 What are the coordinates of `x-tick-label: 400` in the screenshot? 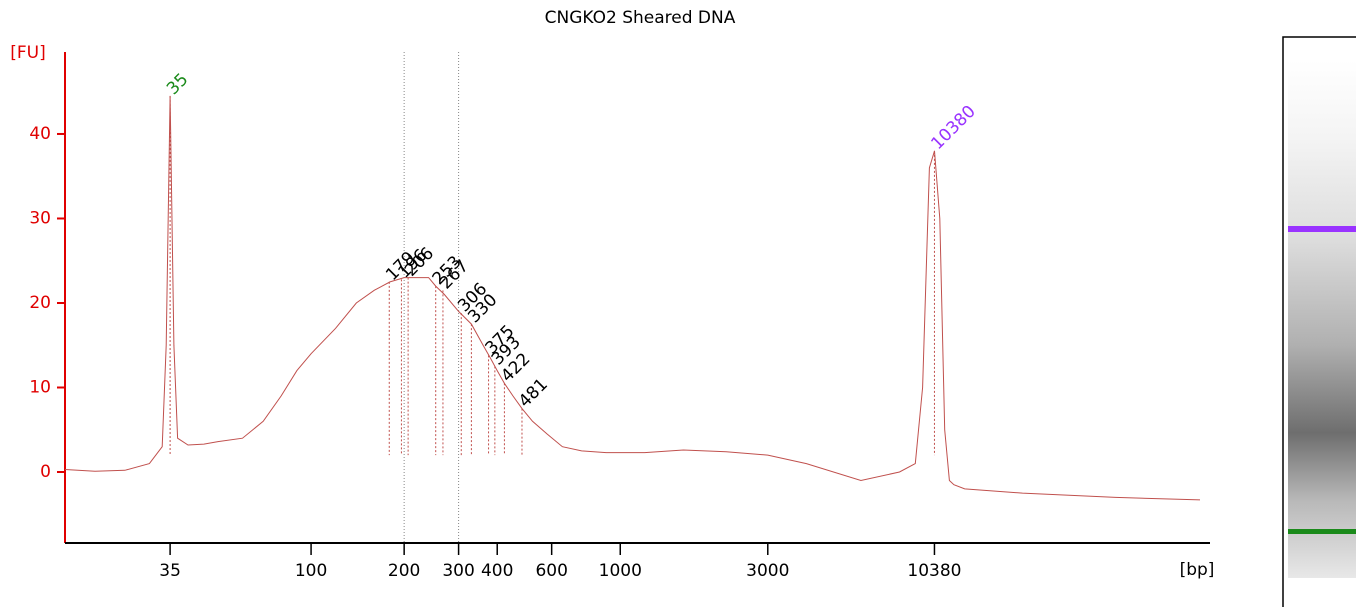 It's located at (497, 571).